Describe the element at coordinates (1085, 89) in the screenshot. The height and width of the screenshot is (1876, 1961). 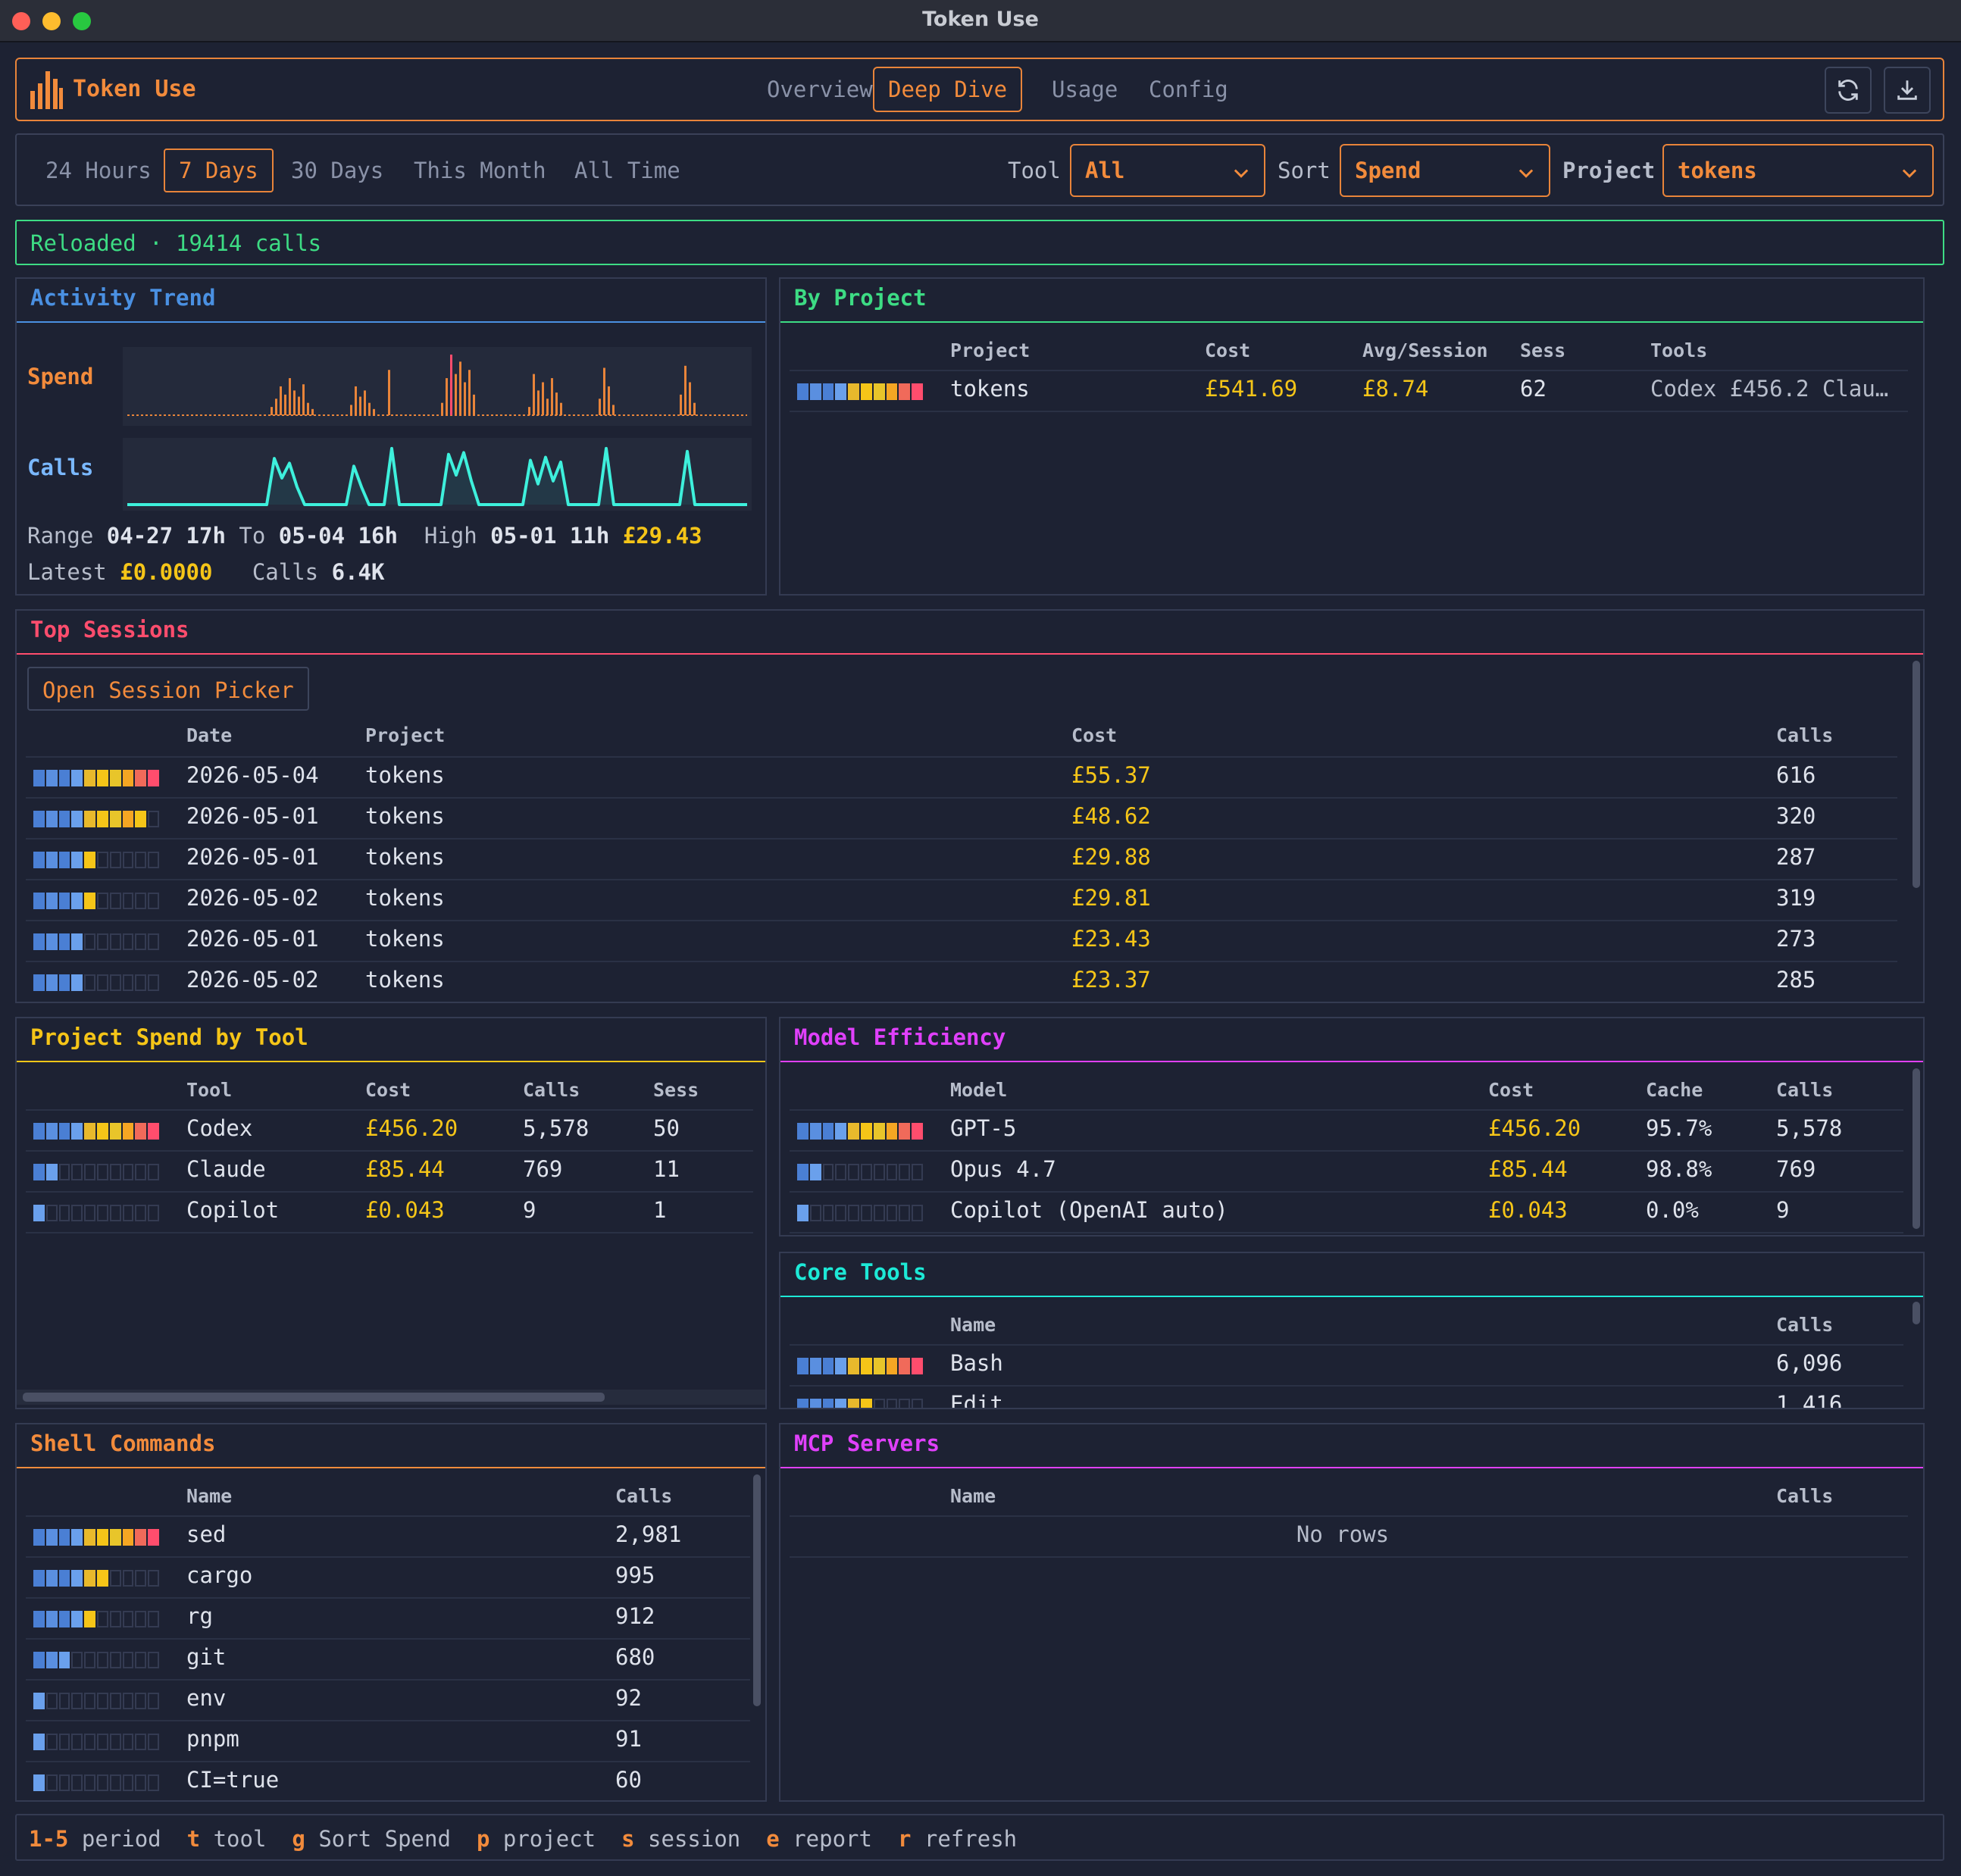
I see `tab-usage: Usage` at that location.